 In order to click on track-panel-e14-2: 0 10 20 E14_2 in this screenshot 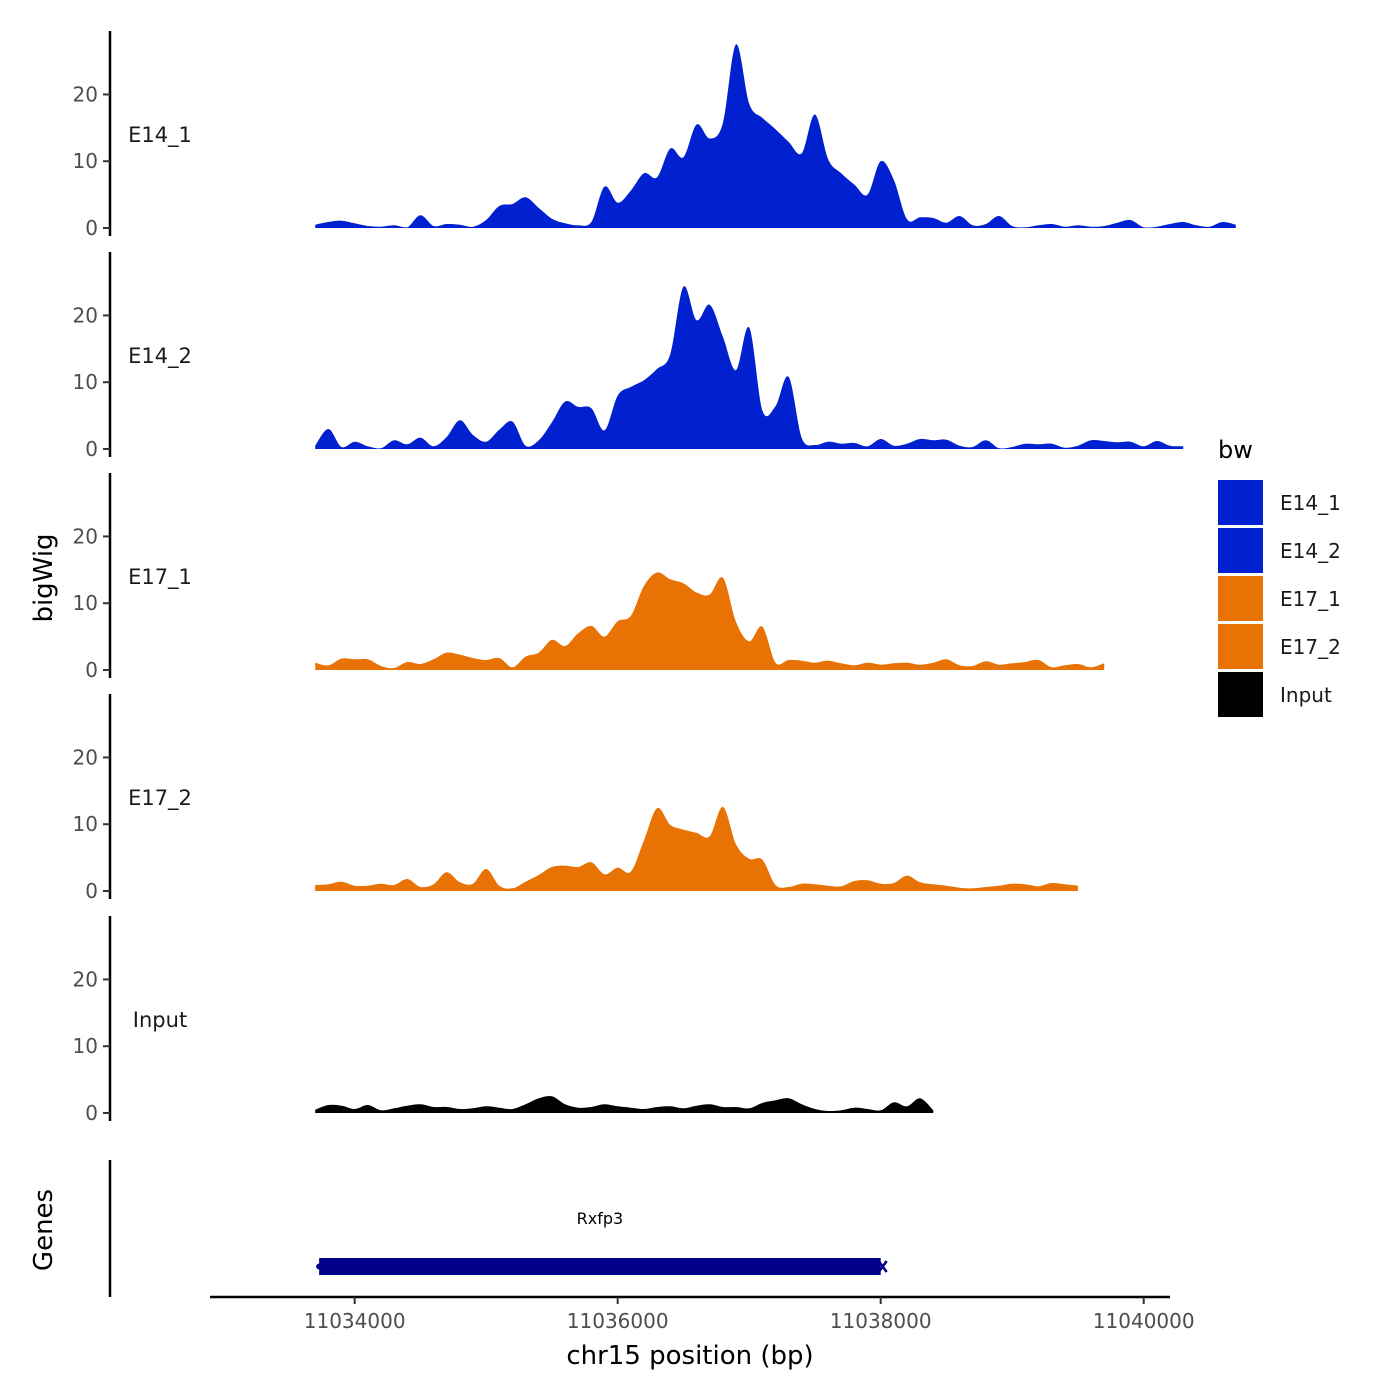, I will do `click(628, 356)`.